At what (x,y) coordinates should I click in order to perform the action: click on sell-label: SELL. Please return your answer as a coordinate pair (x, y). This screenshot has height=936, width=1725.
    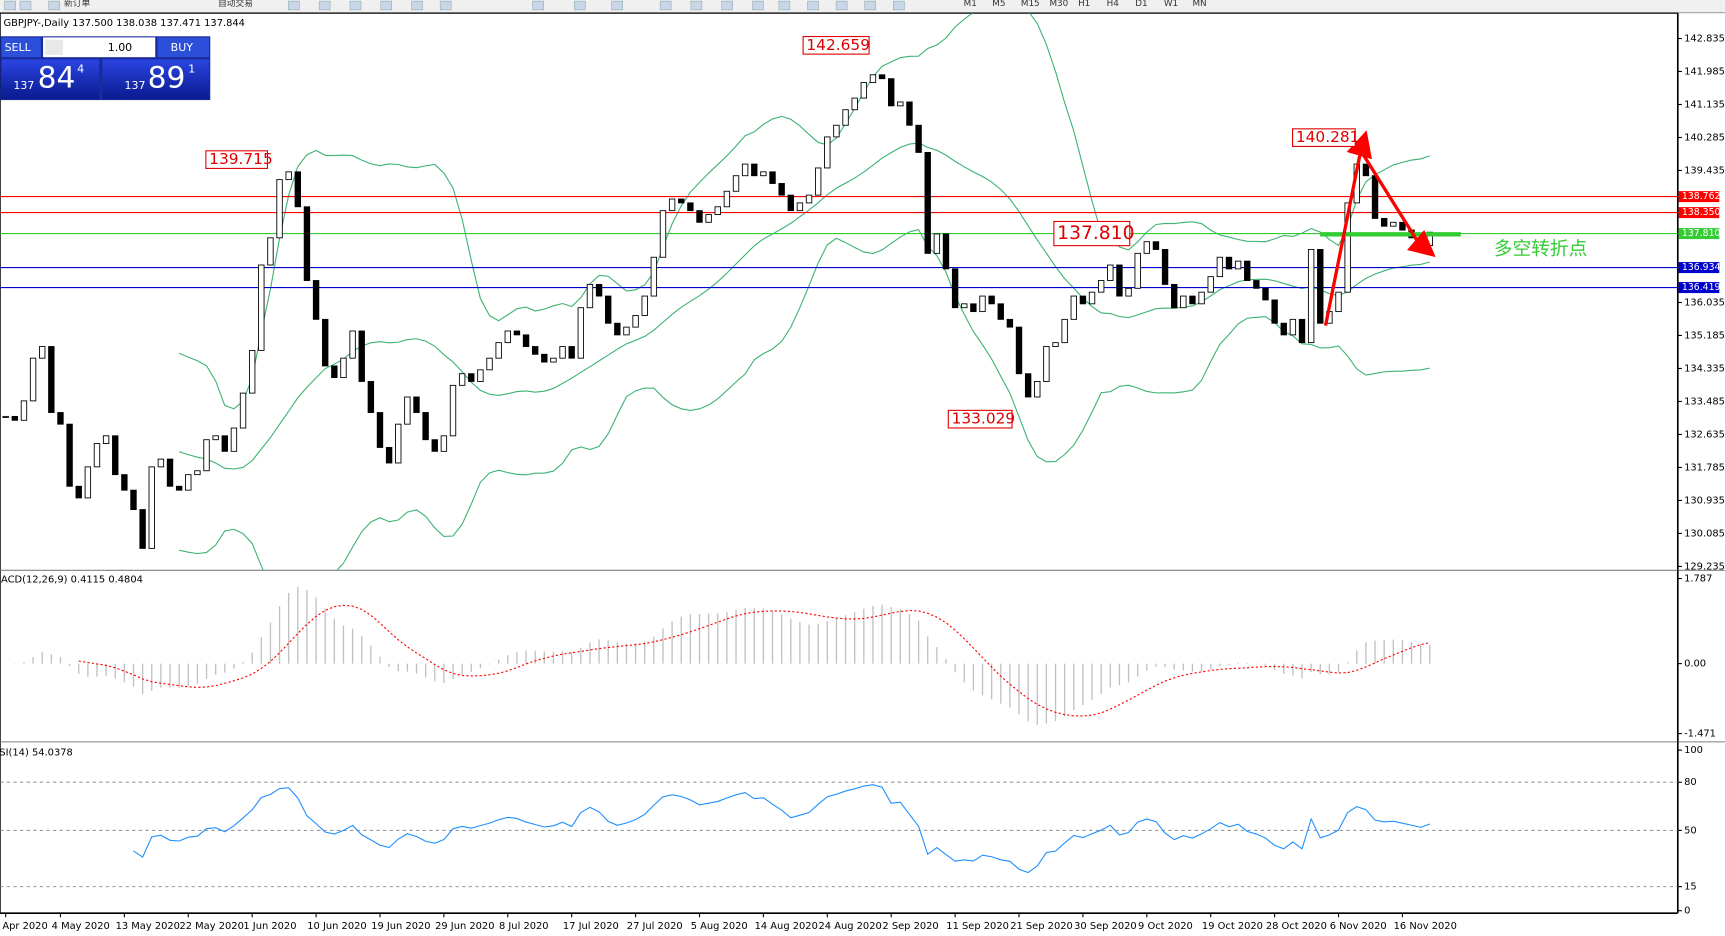
    Looking at the image, I should click on (18, 47).